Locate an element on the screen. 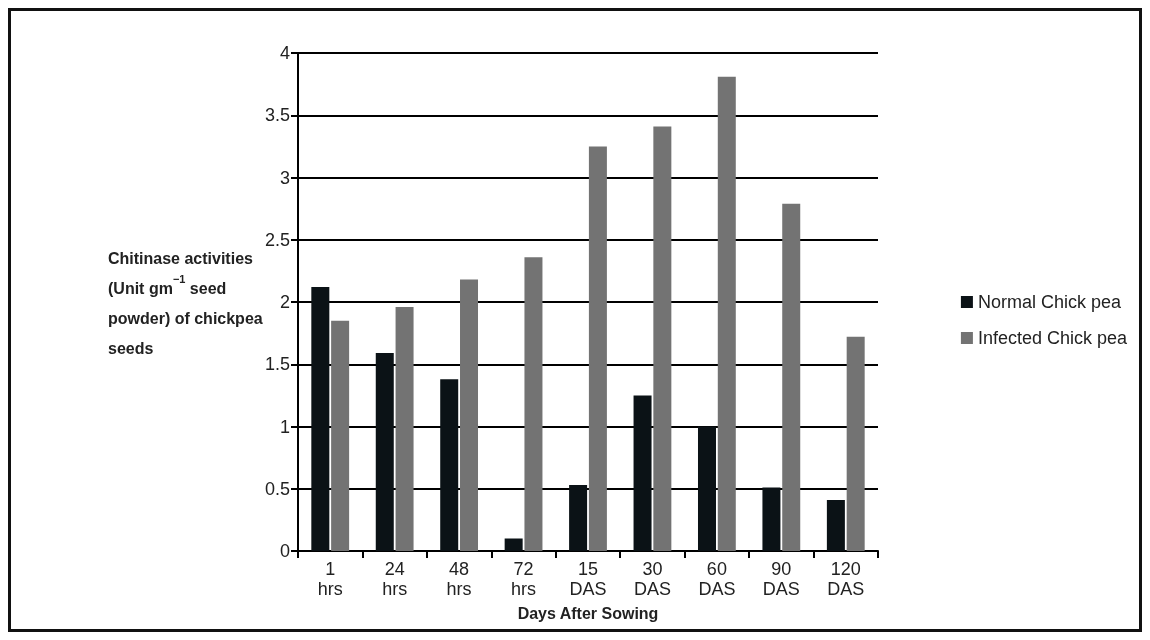 This screenshot has width=1150, height=640. y-tick-label: 2.5 is located at coordinates (277, 239).